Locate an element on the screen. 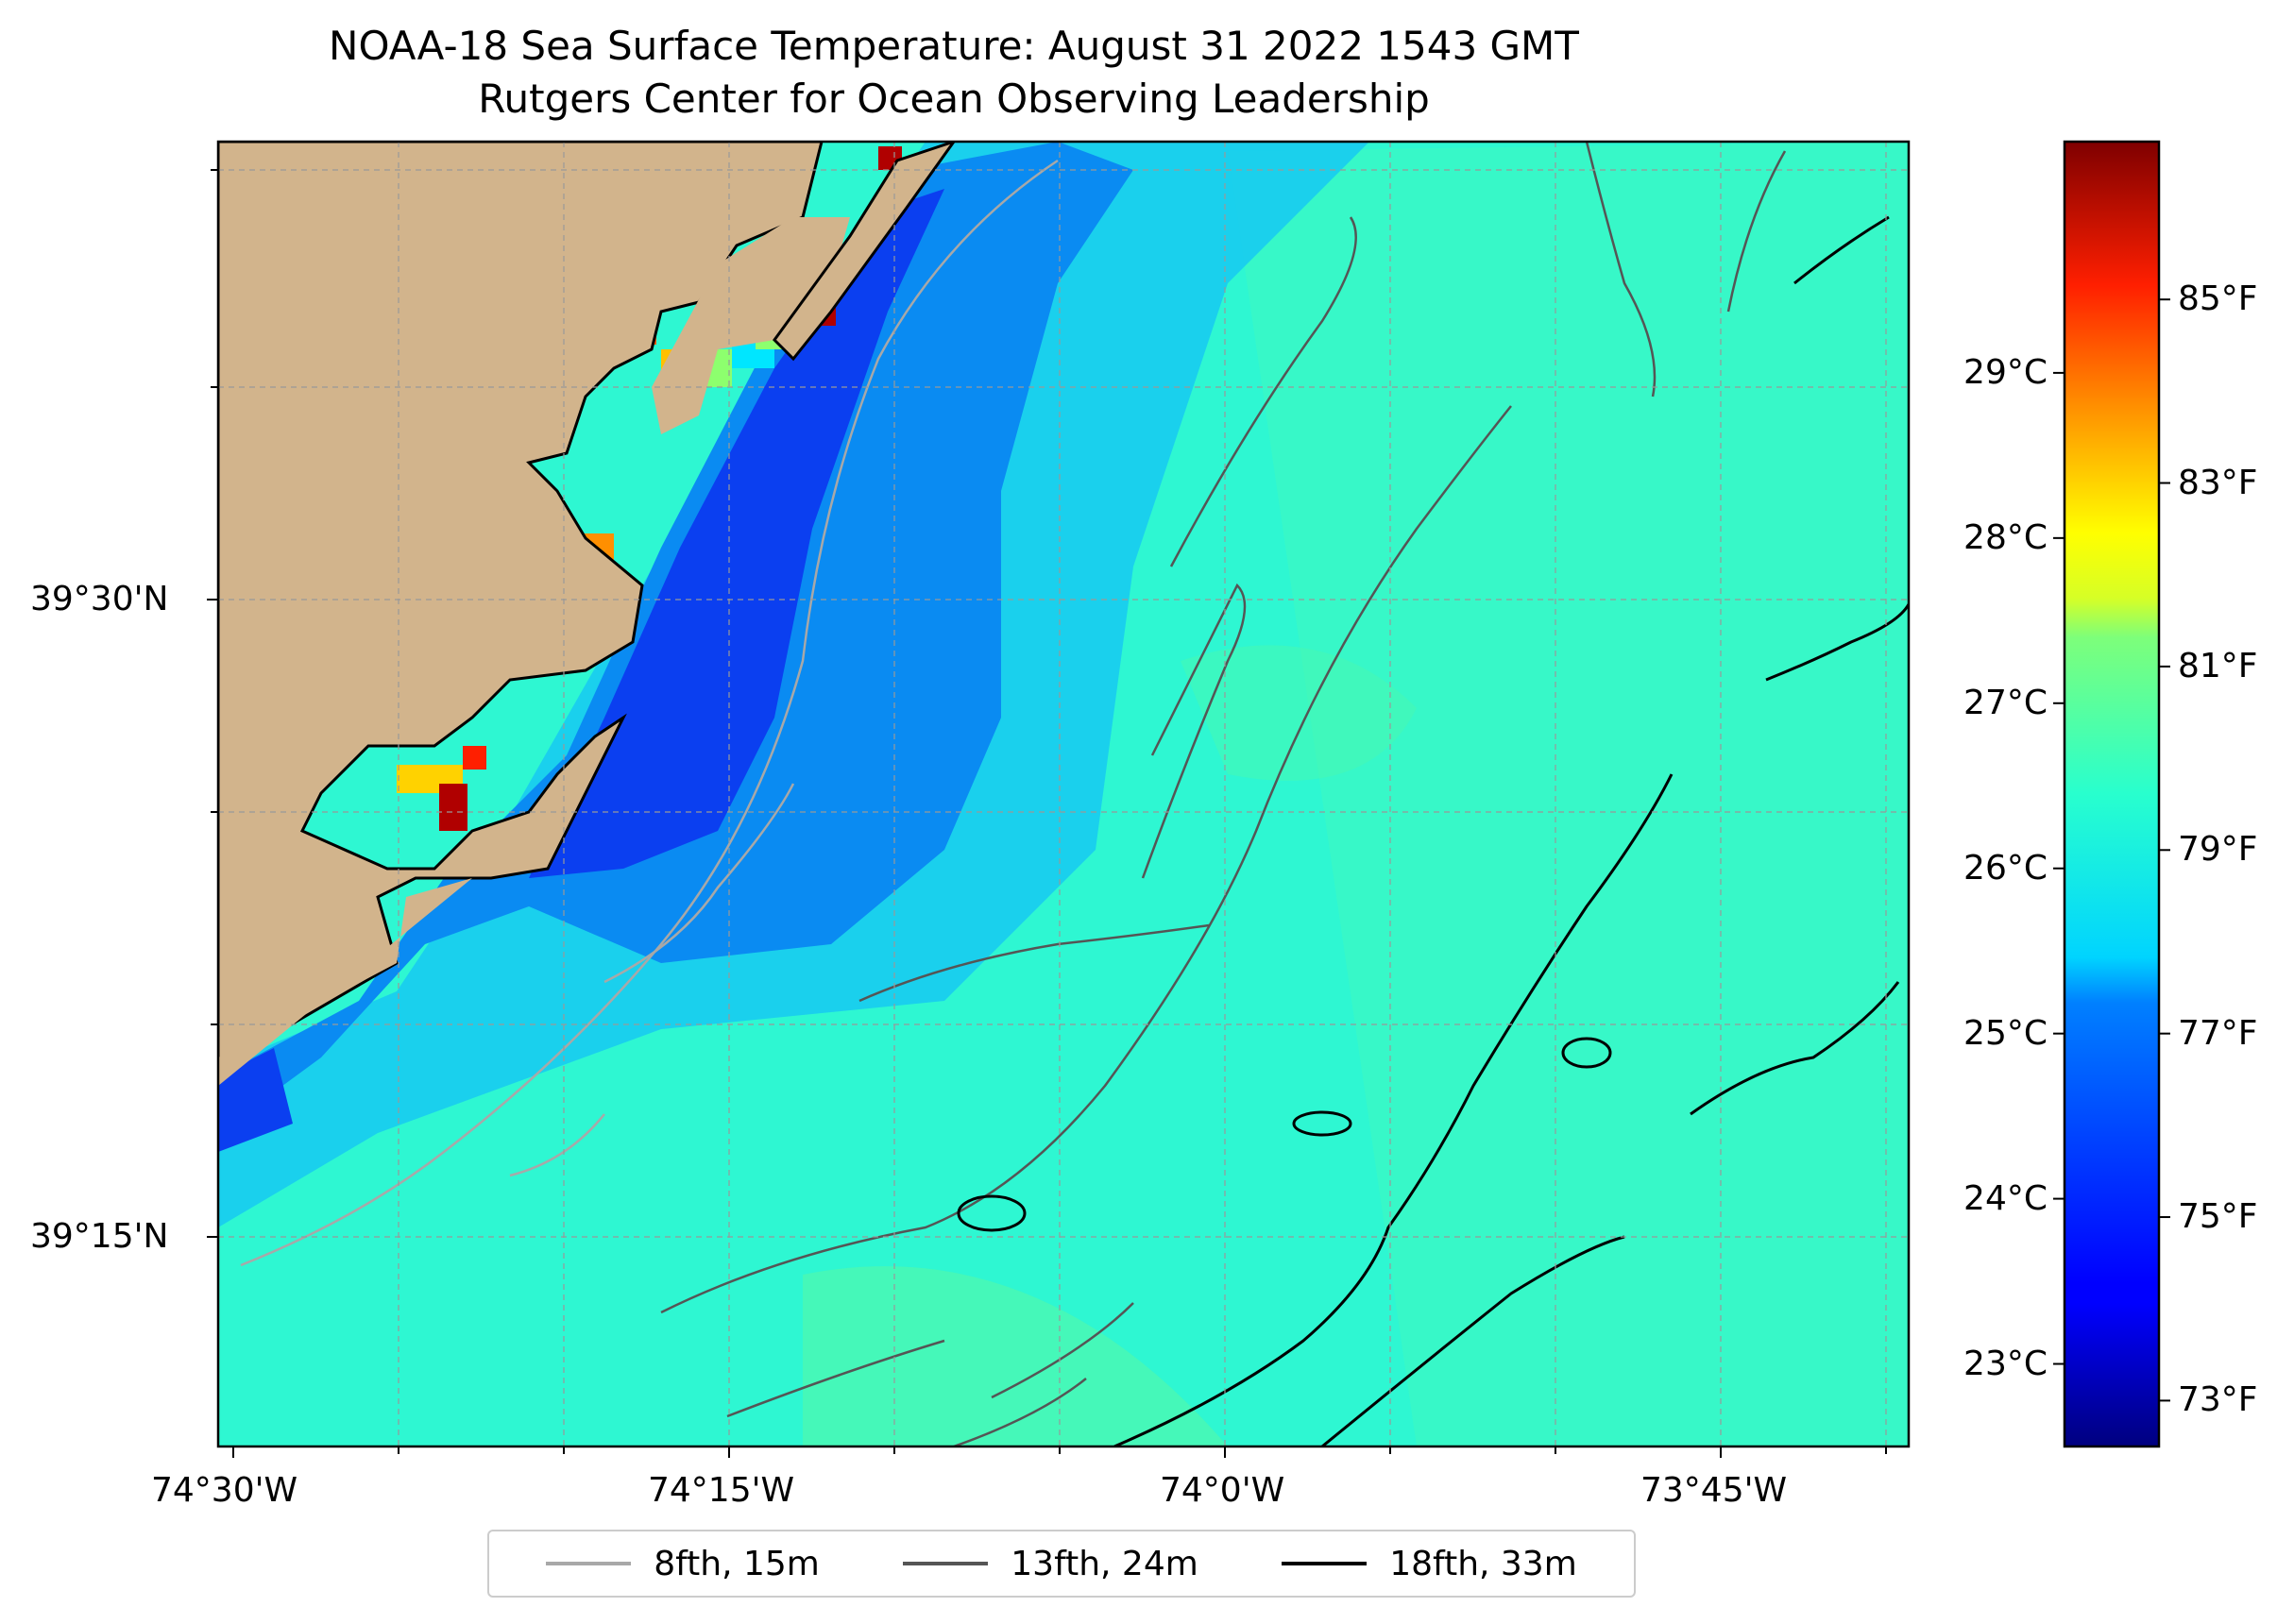  colorbar-fahrenheit-label: 81°F is located at coordinates (2218, 665).